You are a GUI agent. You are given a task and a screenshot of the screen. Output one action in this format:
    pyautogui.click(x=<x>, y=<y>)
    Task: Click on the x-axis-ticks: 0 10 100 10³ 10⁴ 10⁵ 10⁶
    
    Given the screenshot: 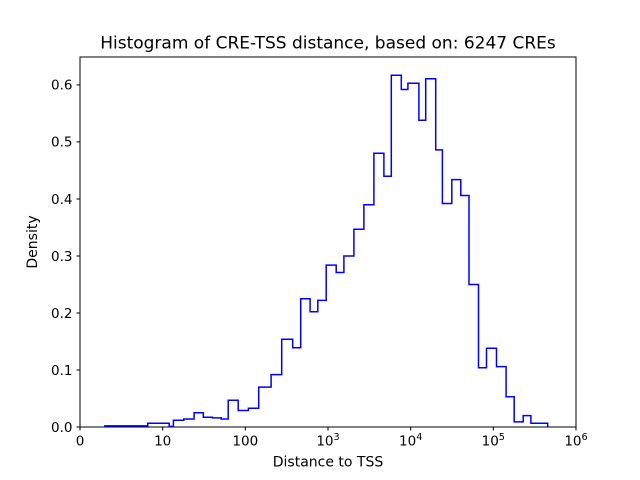 What is the action you would take?
    pyautogui.click(x=332, y=438)
    